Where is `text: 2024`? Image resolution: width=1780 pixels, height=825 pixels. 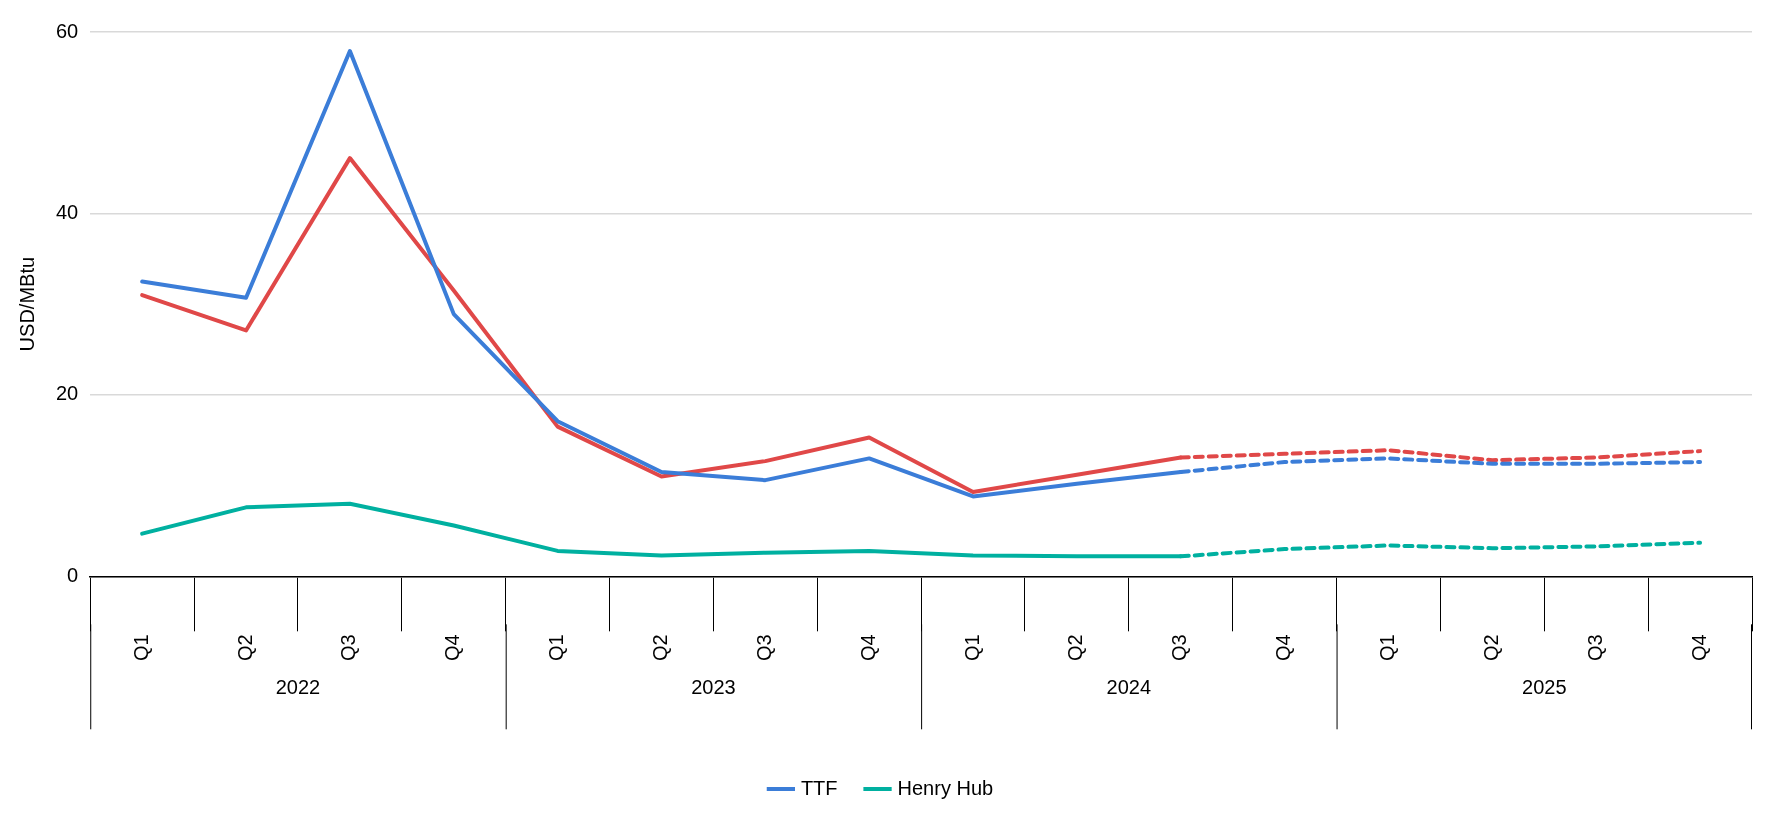
text: 2024 is located at coordinates (1129, 686).